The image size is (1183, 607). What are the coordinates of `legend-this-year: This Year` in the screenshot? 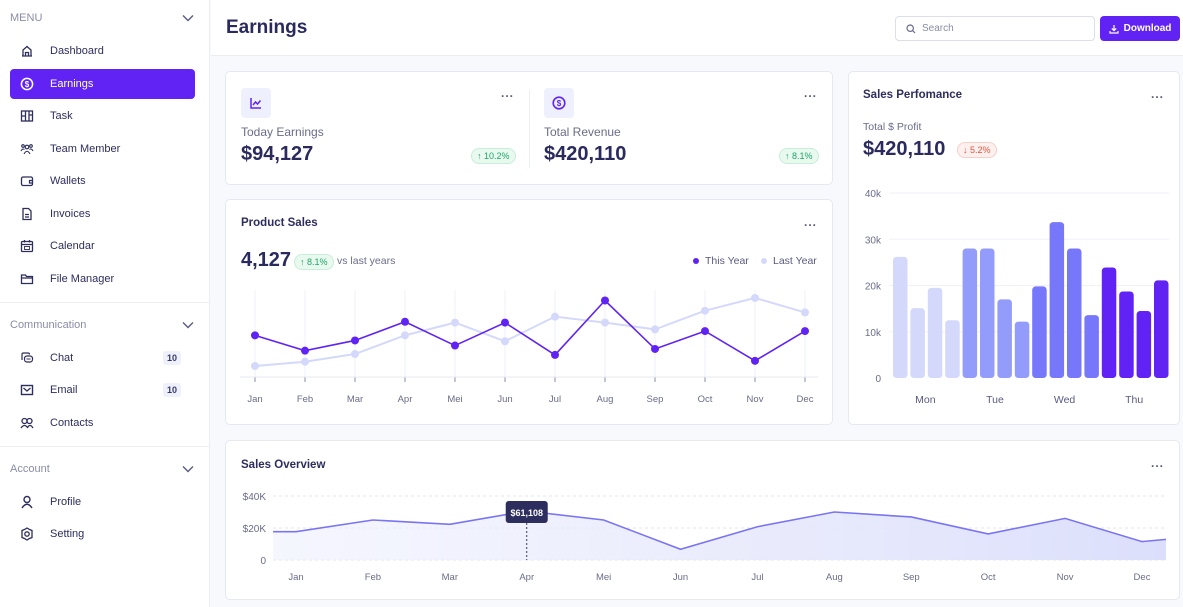 It's located at (721, 261).